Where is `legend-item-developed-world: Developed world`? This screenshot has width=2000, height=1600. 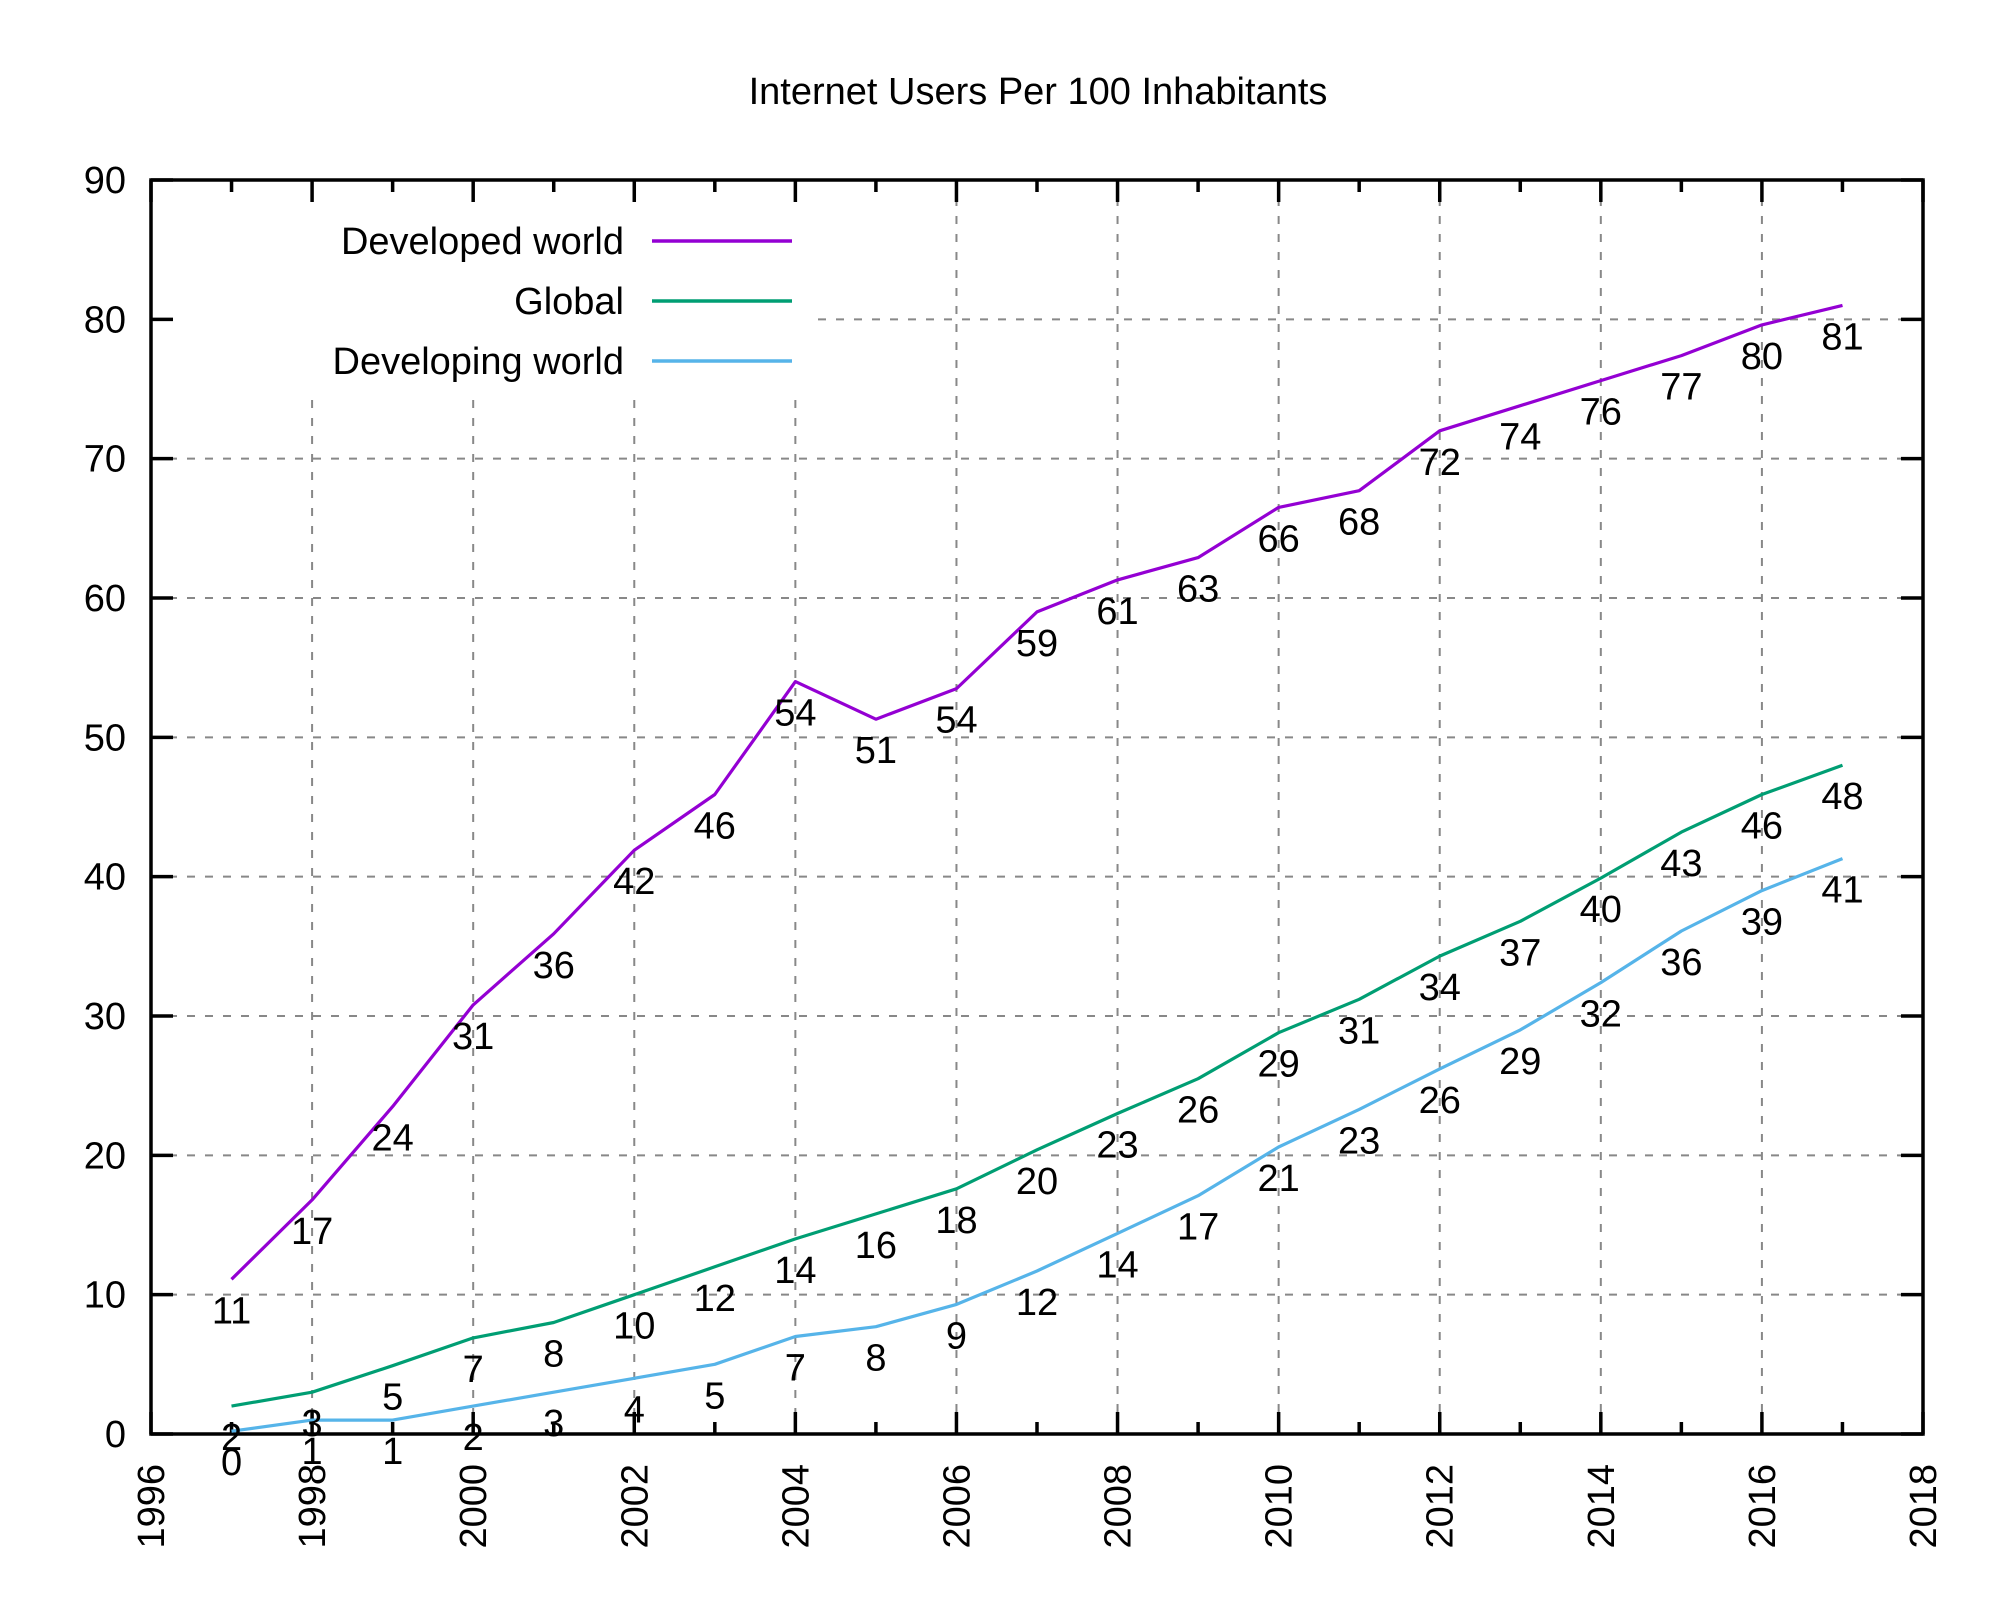
legend-item-developed-world: Developed world is located at coordinates (566, 242).